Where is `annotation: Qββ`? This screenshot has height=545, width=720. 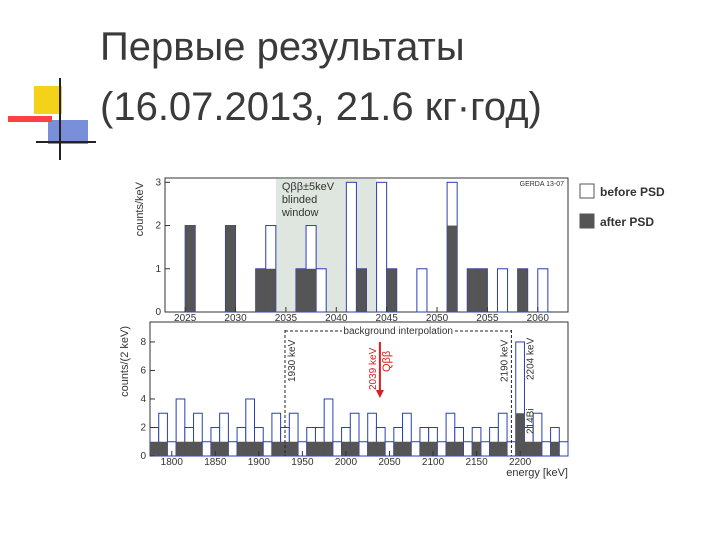 annotation: Qββ is located at coordinates (387, 361).